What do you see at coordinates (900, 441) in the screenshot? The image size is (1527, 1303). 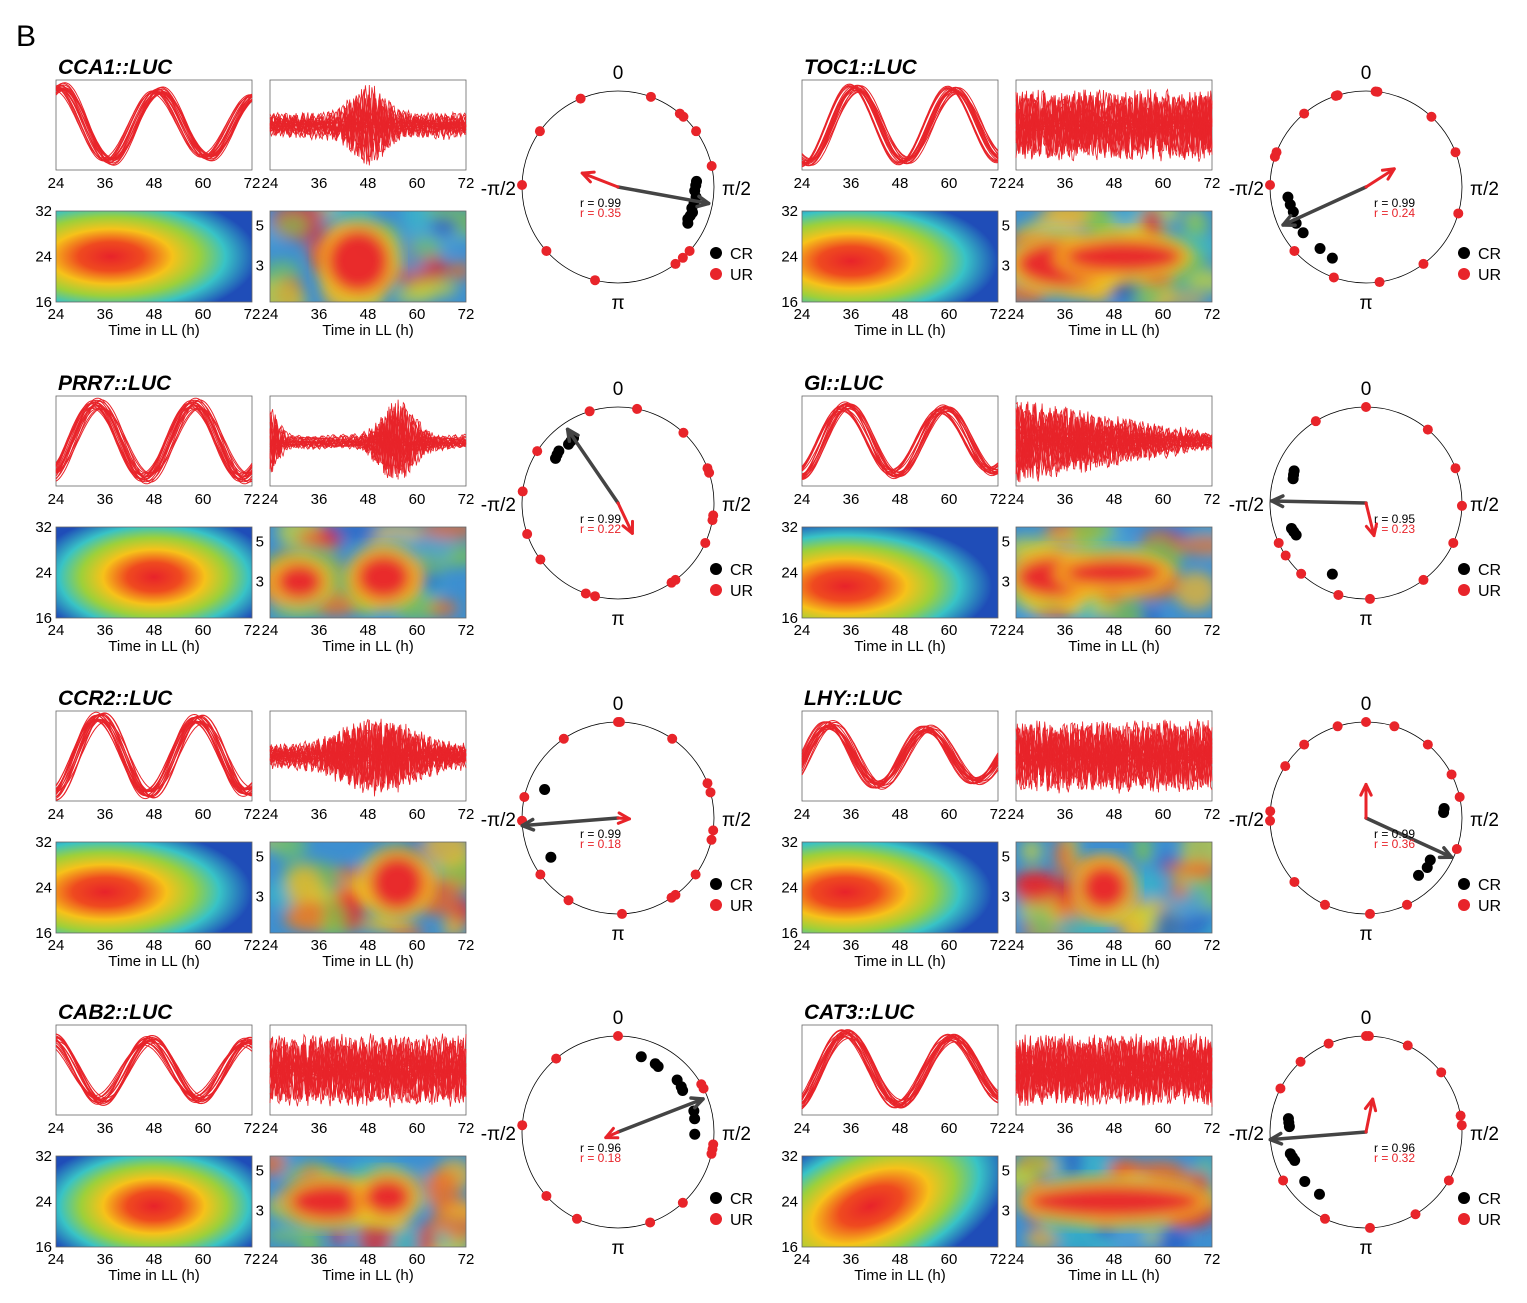 I see `trace-plot-frame` at bounding box center [900, 441].